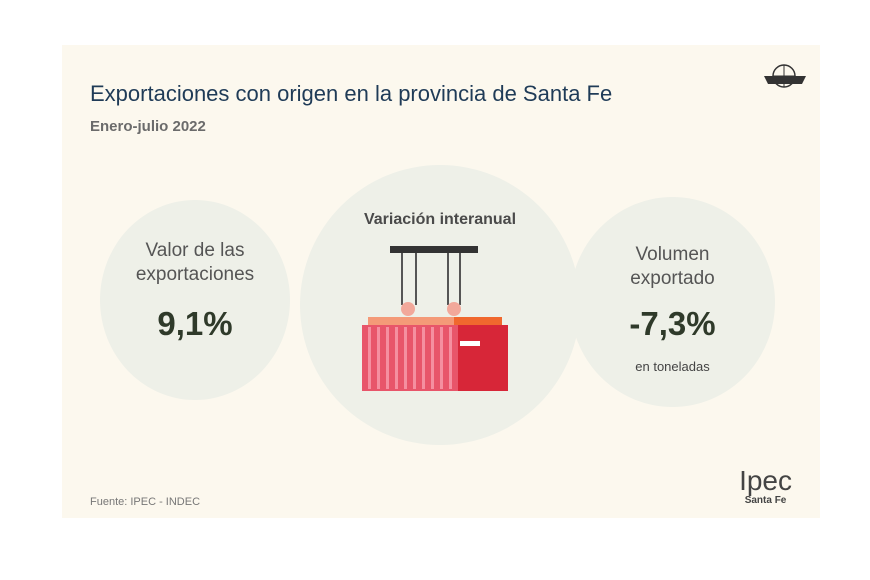  Describe the element at coordinates (672, 302) in the screenshot. I see `right-circle` at that location.